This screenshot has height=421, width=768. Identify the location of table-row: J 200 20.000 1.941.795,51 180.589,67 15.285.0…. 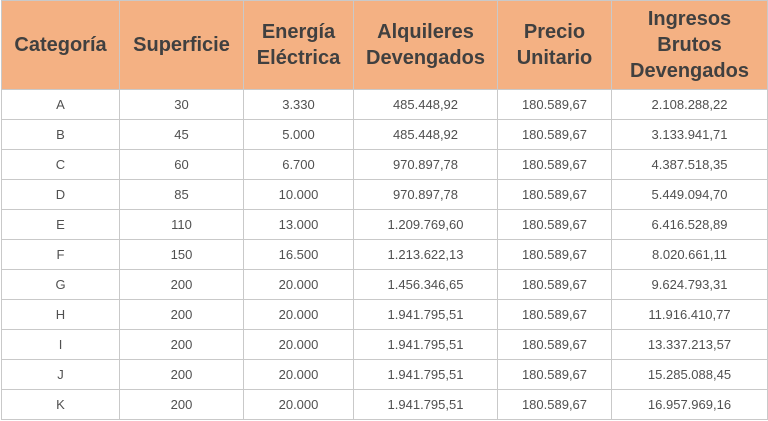
(384, 374).